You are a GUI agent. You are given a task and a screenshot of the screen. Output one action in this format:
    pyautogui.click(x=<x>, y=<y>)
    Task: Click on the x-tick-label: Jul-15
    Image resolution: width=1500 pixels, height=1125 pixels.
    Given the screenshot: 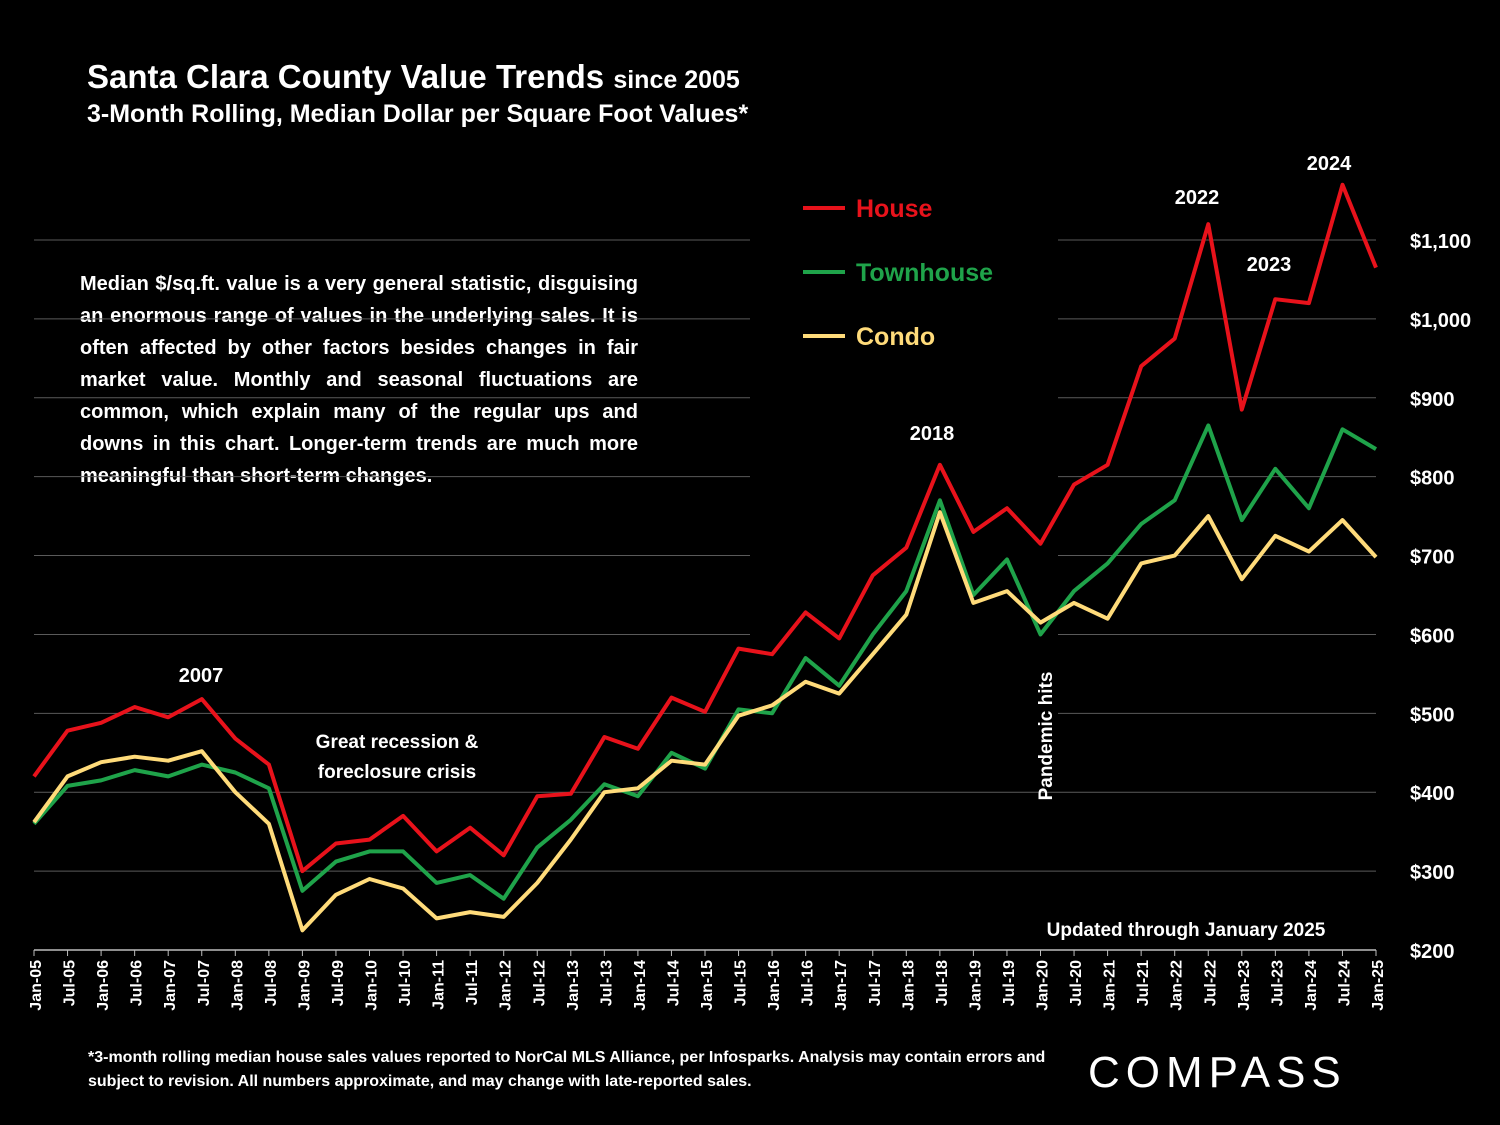 What is the action you would take?
    pyautogui.click(x=741, y=983)
    